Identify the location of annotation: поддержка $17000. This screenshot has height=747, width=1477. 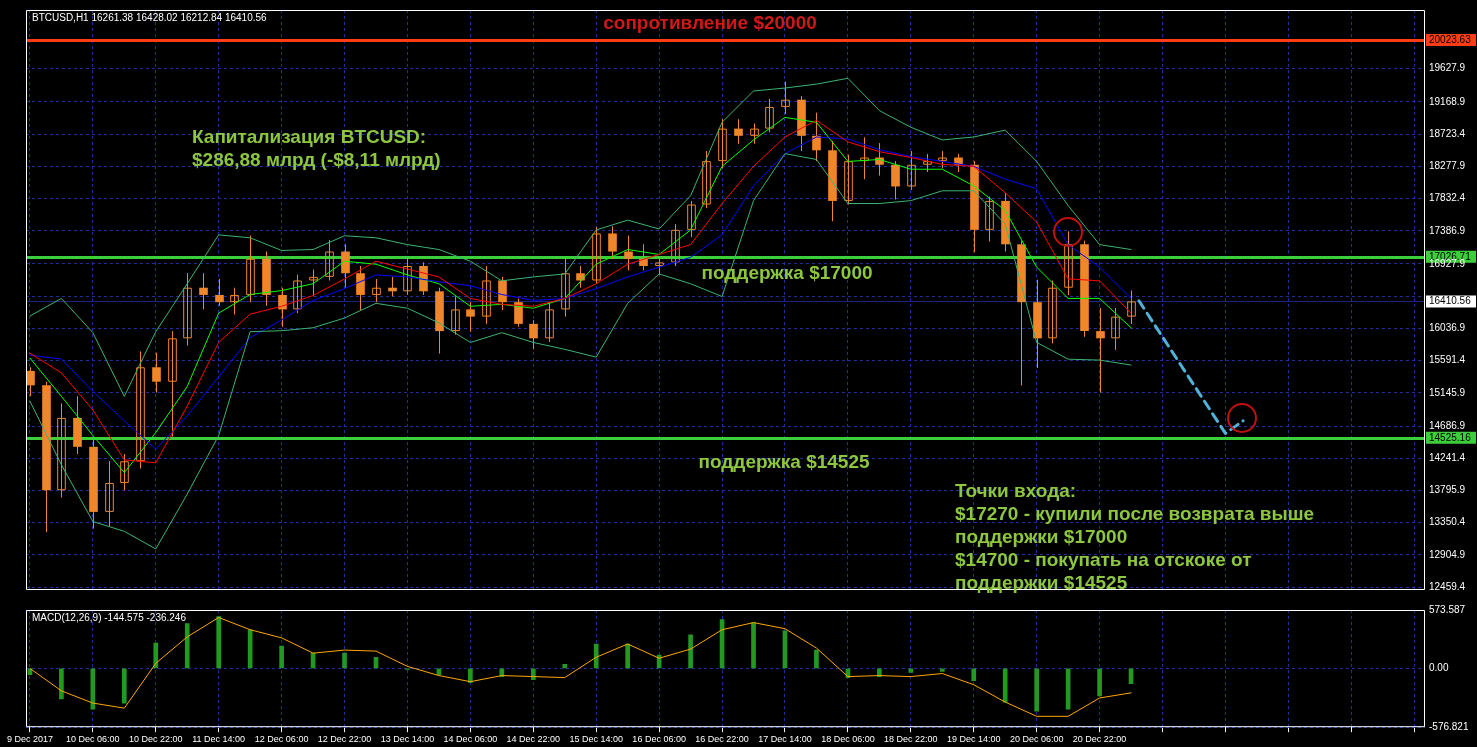
(787, 272).